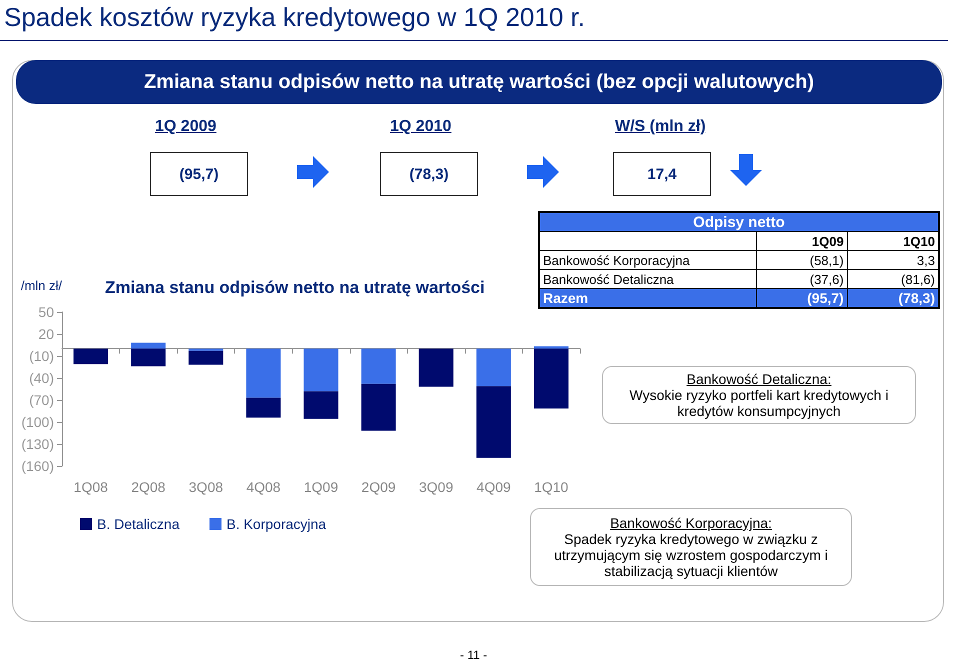 This screenshot has width=960, height=669. Describe the element at coordinates (37, 444) in the screenshot. I see `y-tick-label: (130)` at that location.